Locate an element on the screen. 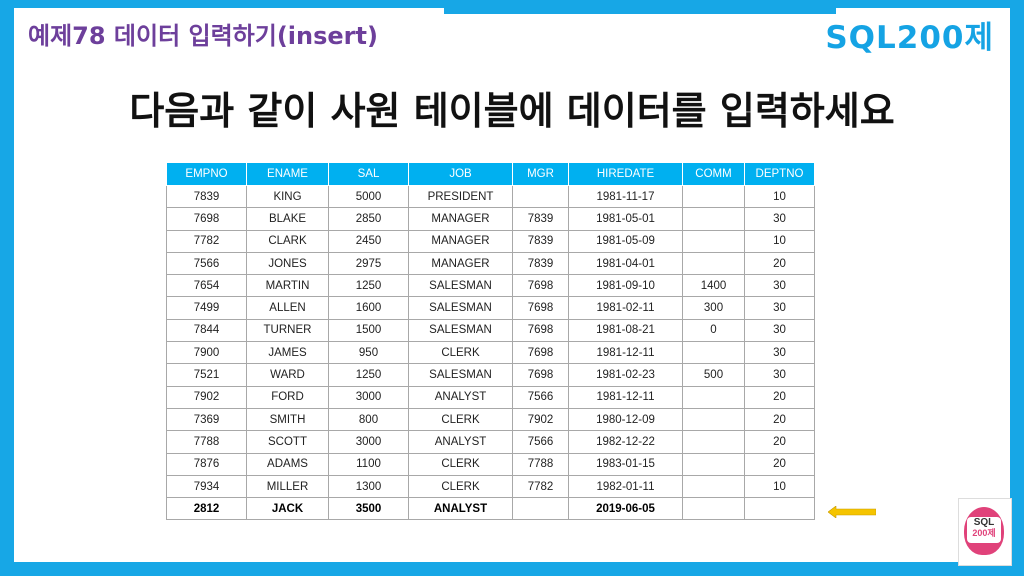 The image size is (1024, 576). table-cell: 2850 is located at coordinates (368, 219).